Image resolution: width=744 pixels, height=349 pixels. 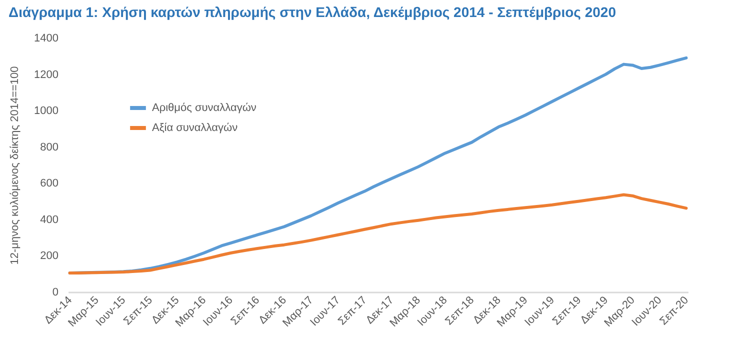 I want to click on y-tick-label: 1000, so click(x=46, y=111).